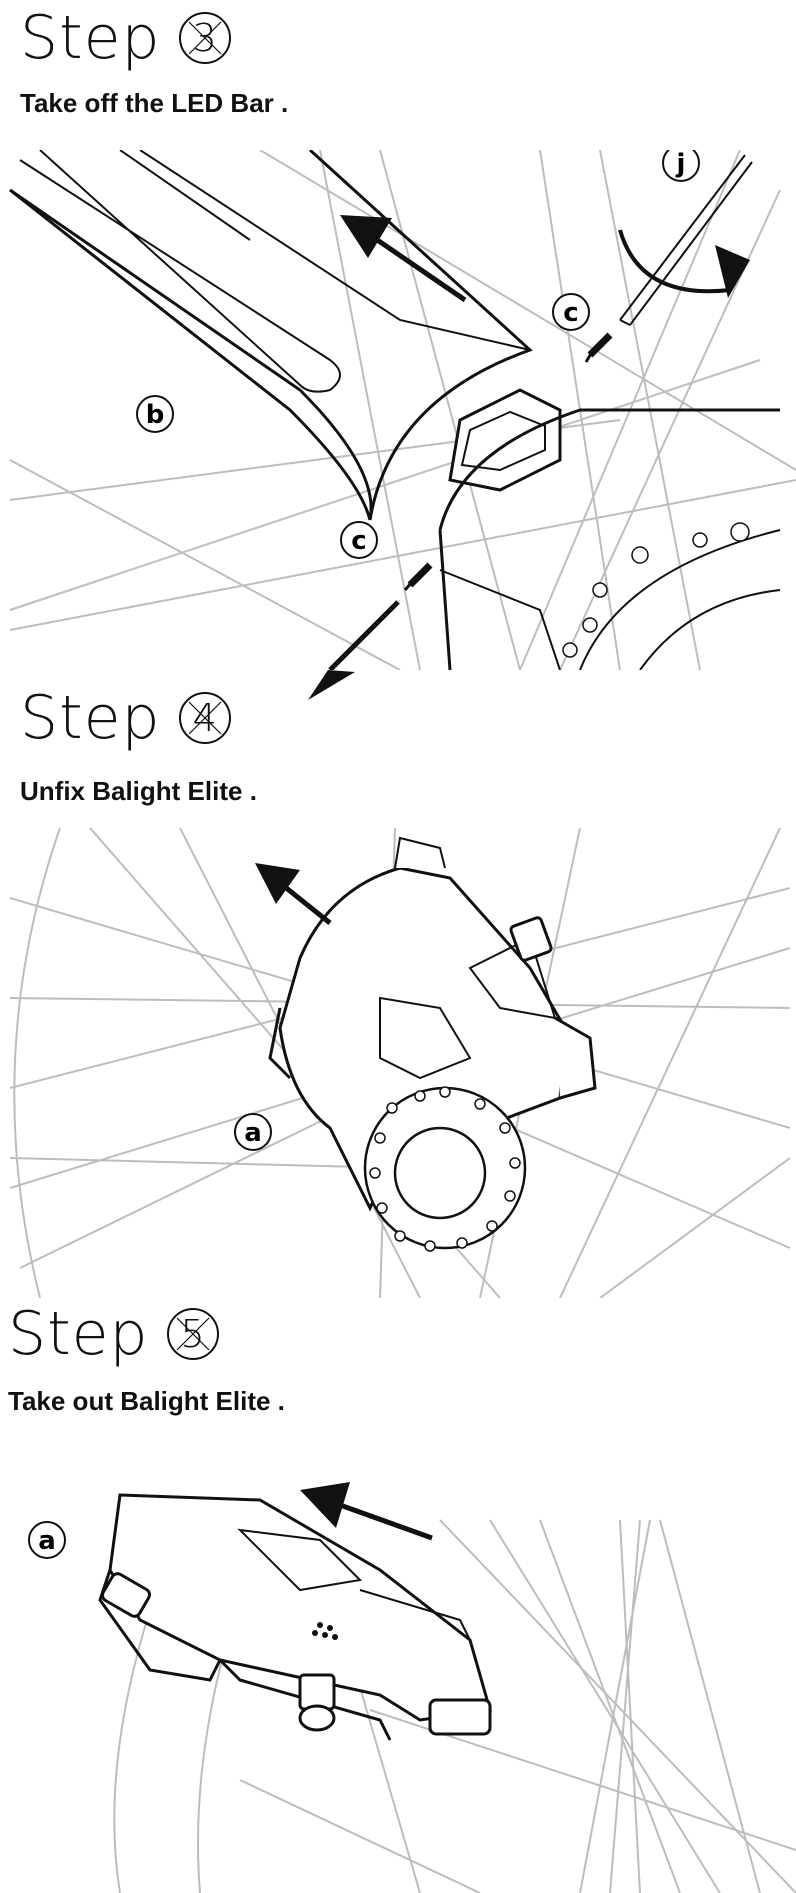 This screenshot has height=1893, width=796. What do you see at coordinates (609, 469) in the screenshot?
I see `hub-body-outline` at bounding box center [609, 469].